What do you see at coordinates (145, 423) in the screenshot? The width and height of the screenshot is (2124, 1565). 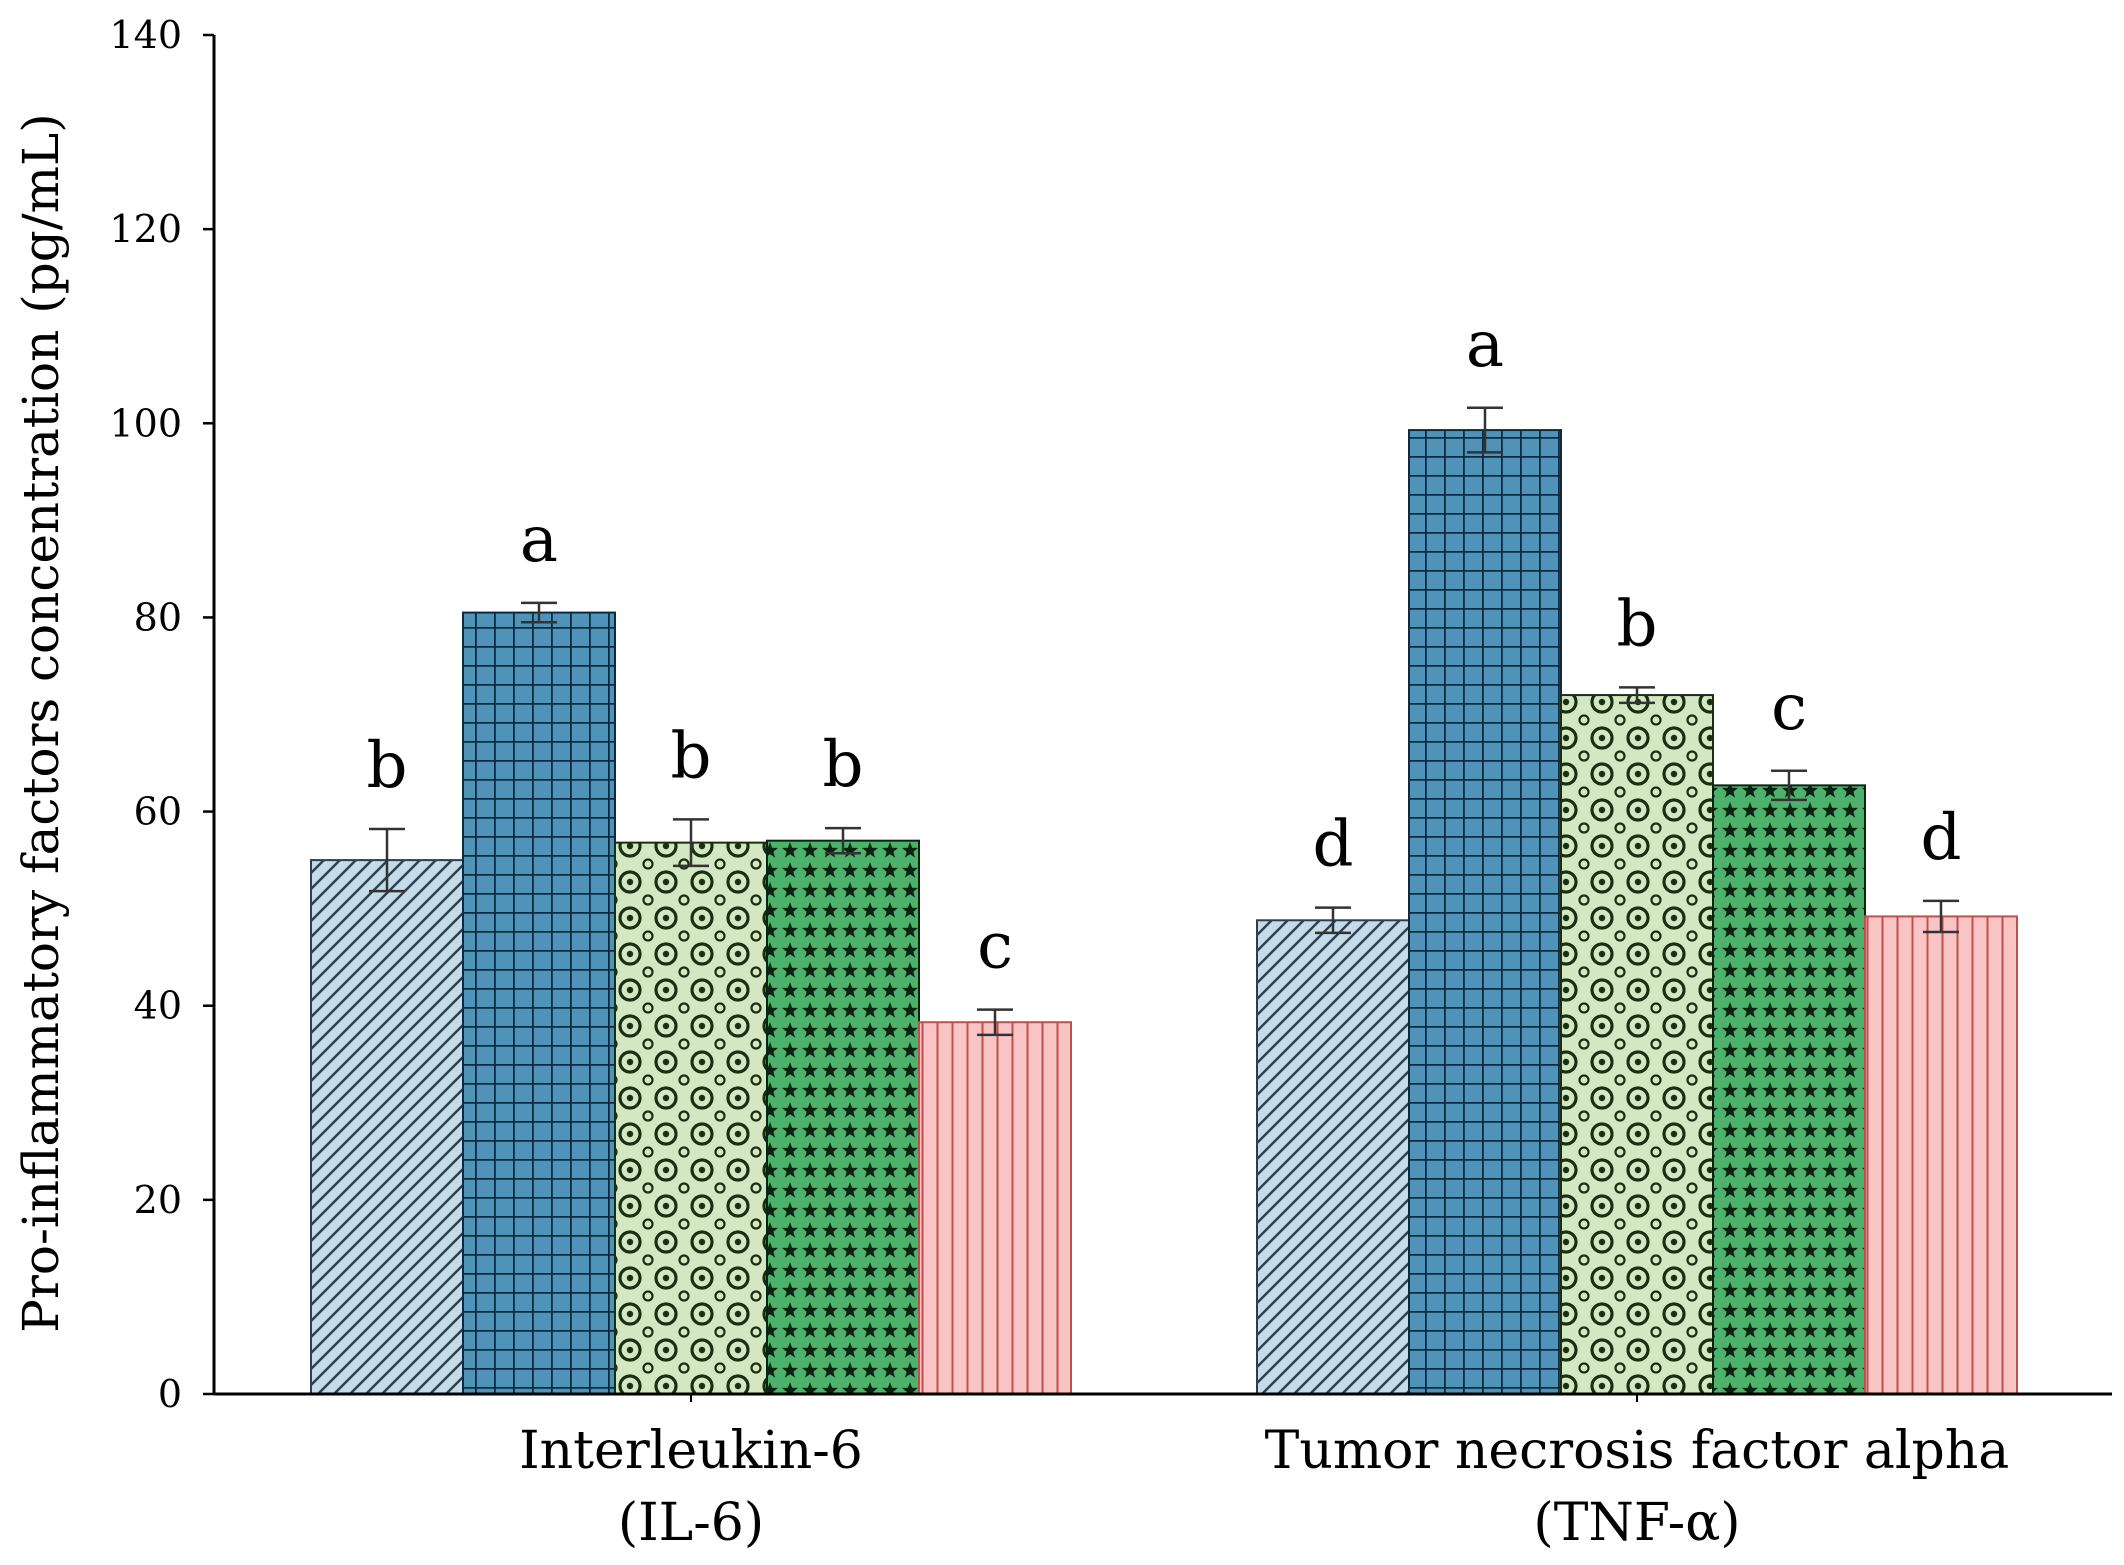 I see `y-tick-label: 100` at bounding box center [145, 423].